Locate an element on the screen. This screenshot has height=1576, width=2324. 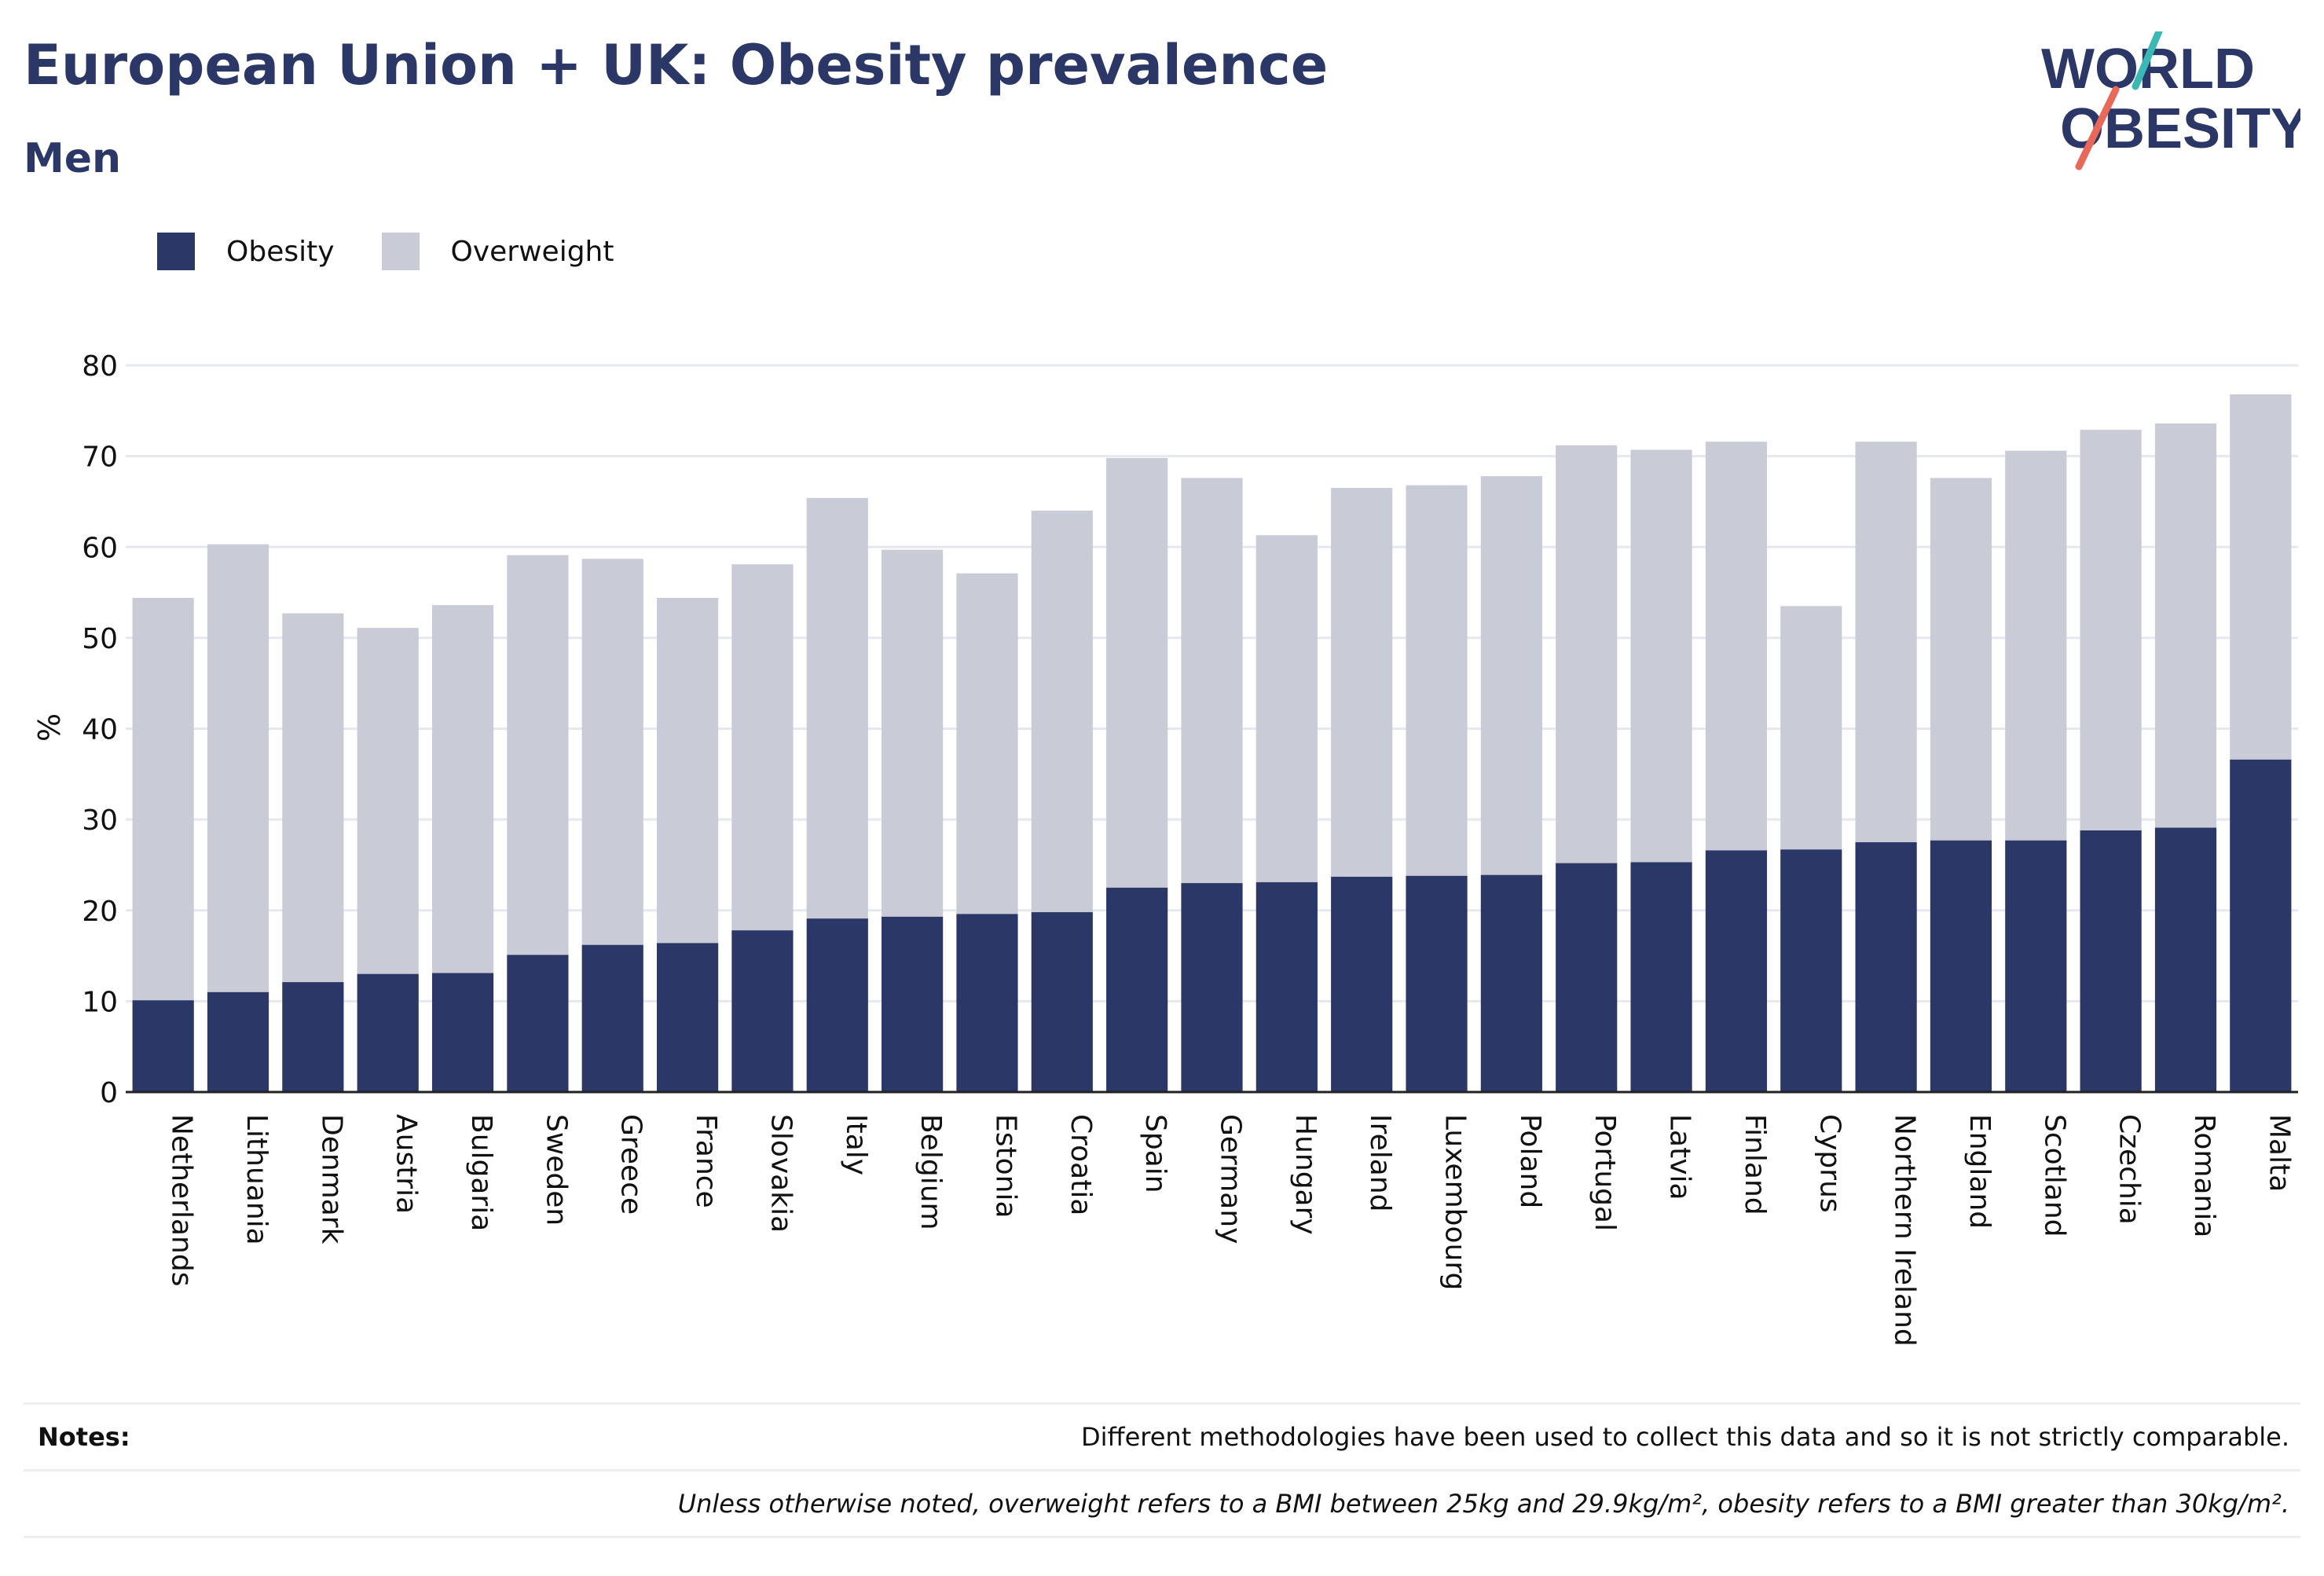
x-tick-label: Ireland is located at coordinates (1380, 1163).